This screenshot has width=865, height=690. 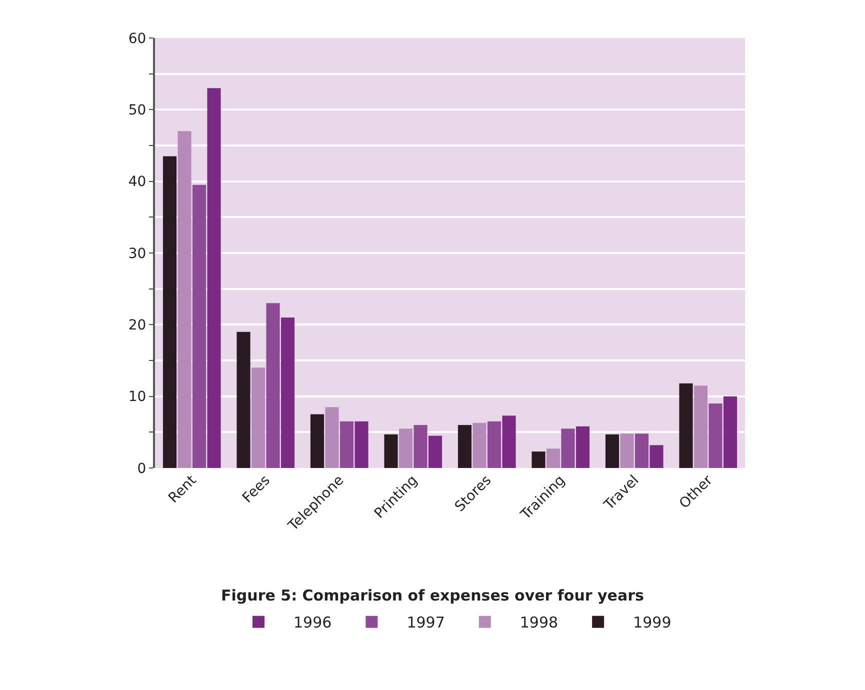 I want to click on y-tick-label: 50, so click(x=137, y=110).